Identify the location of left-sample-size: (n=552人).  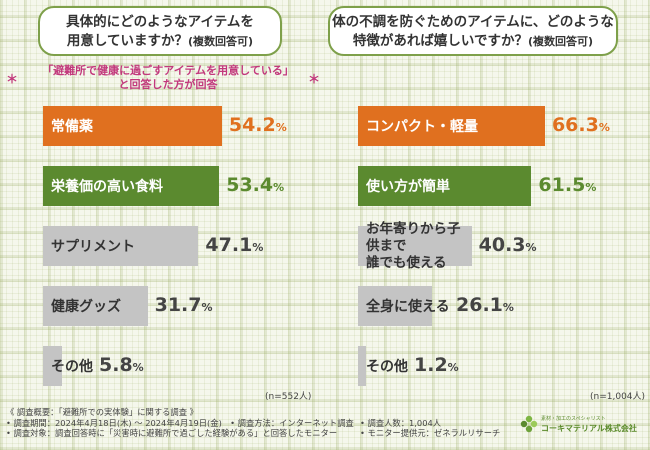
(288, 397).